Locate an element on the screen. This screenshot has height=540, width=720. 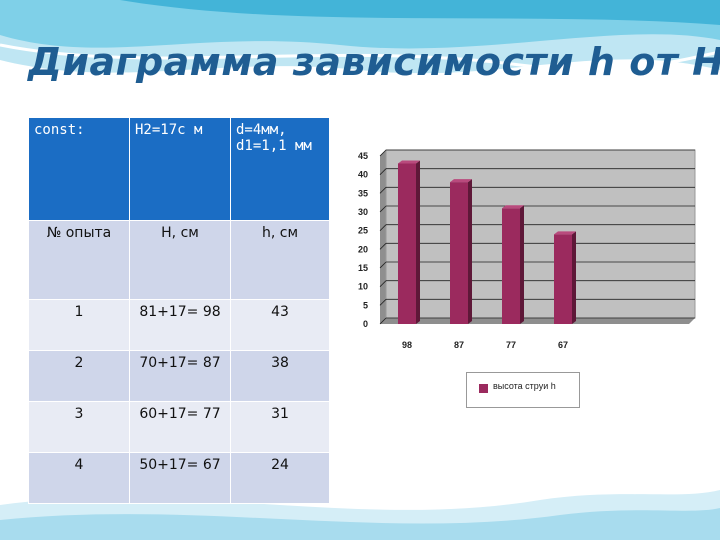
table-cell: 31 is located at coordinates (280, 427).